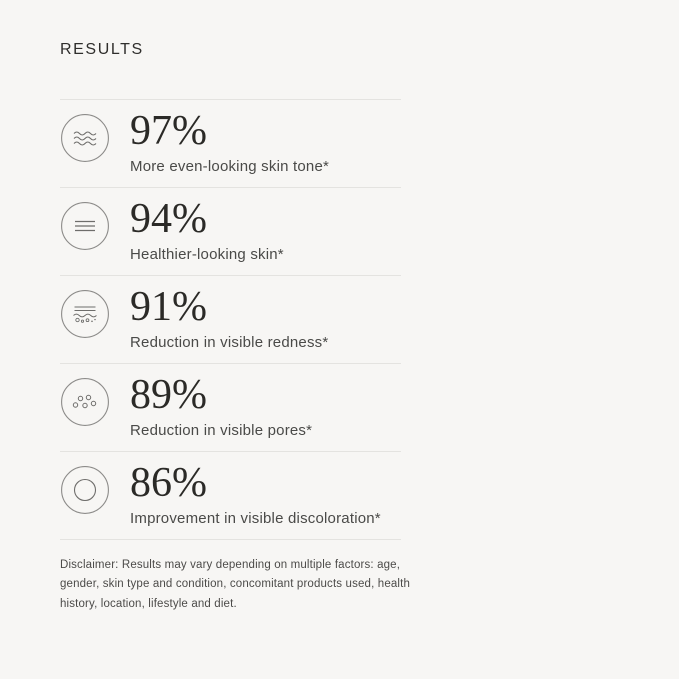  I want to click on results-heading: RESULTS, so click(102, 49).